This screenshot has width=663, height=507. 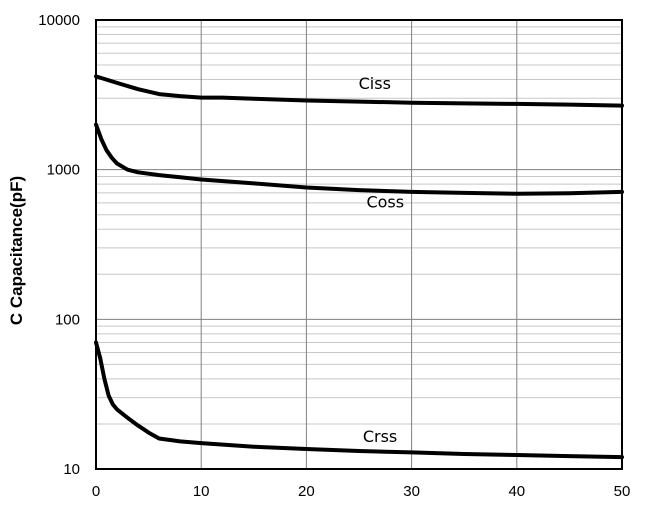 I want to click on x-tick-label: 50, so click(x=622, y=491).